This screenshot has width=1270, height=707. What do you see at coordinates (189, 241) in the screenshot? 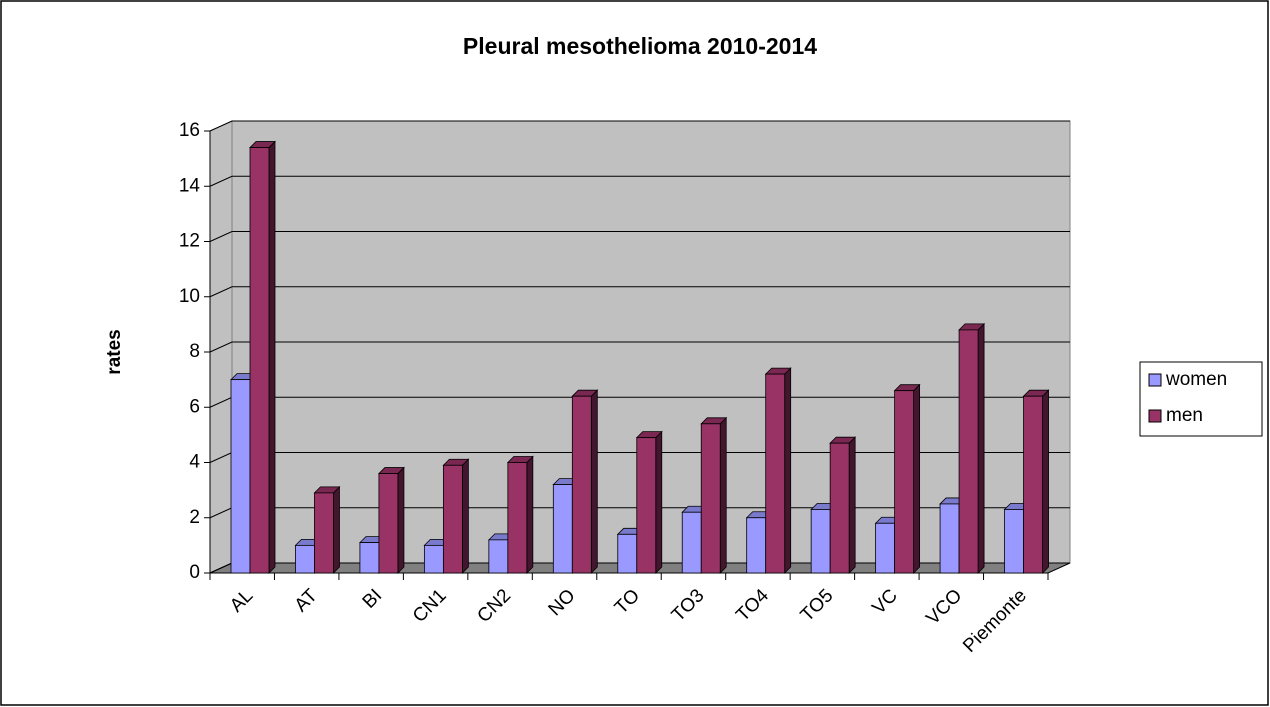
I see `y-tick-label: 12` at bounding box center [189, 241].